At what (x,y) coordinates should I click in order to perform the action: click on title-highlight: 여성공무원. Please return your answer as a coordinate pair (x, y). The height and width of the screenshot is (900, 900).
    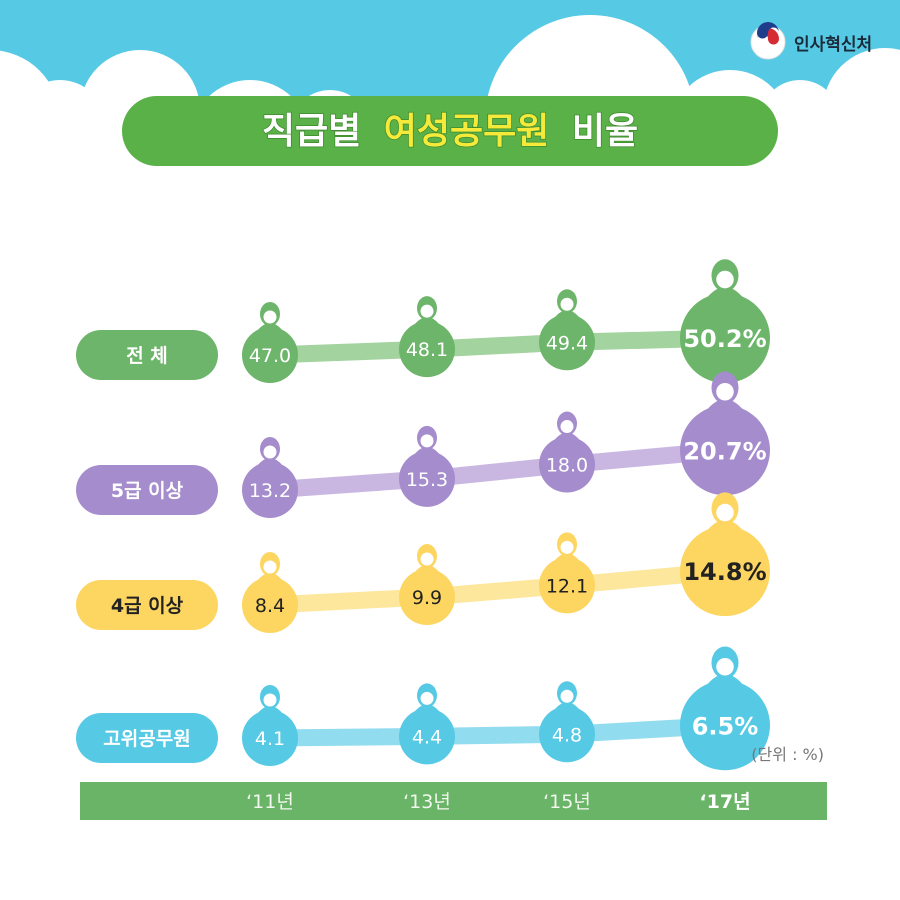
    Looking at the image, I should click on (467, 131).